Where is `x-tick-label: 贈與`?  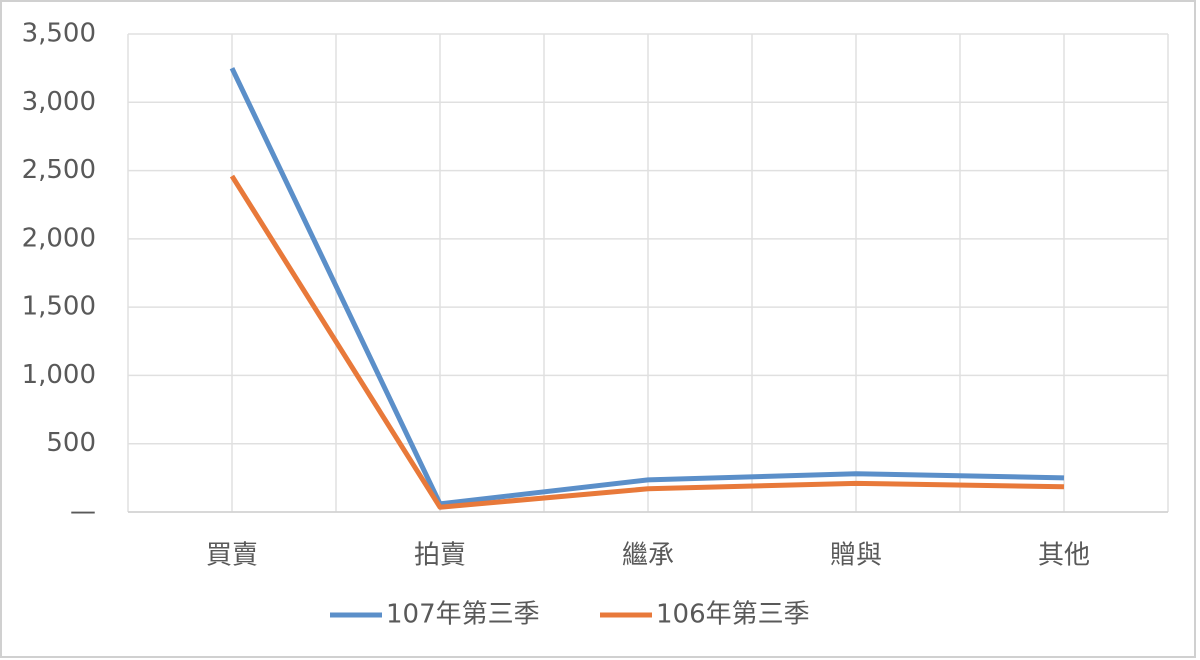 x-tick-label: 贈與 is located at coordinates (856, 556).